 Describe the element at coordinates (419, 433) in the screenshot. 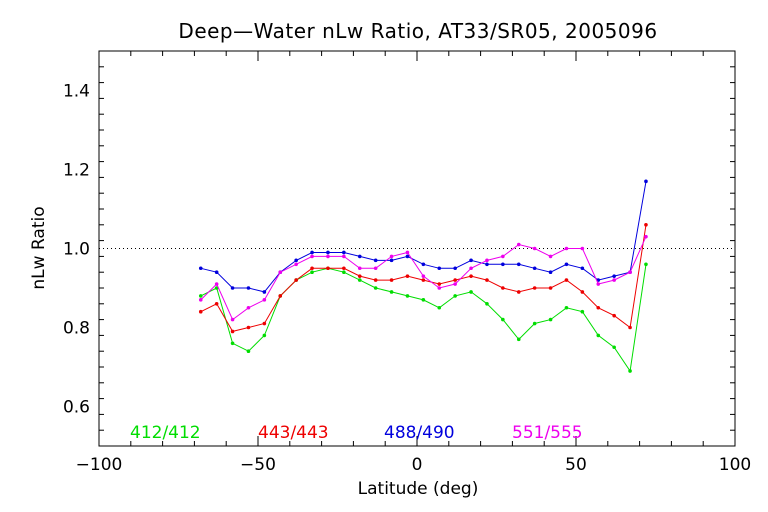

I see `legend-entry: 488/490` at that location.